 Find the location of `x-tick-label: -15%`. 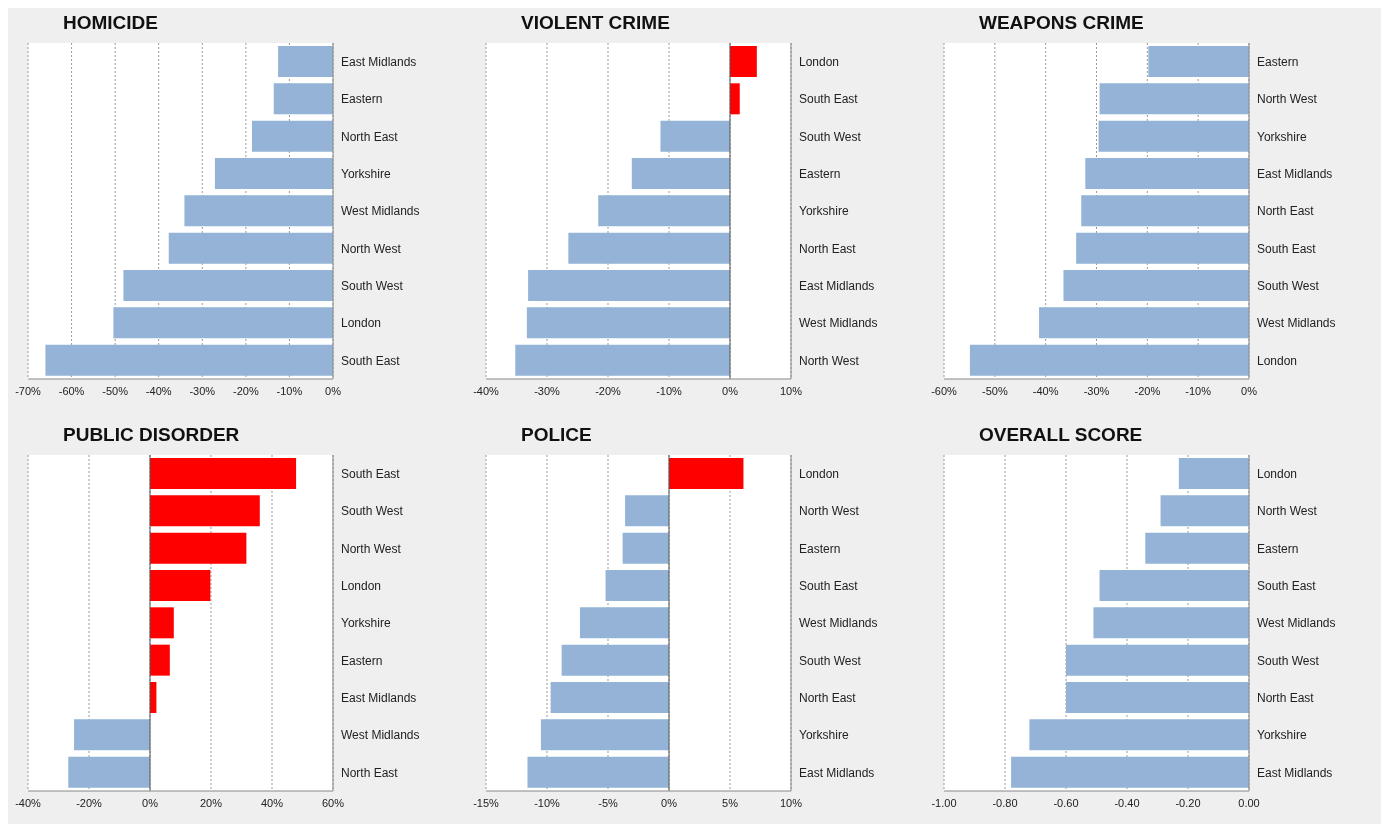

x-tick-label: -15% is located at coordinates (486, 802).